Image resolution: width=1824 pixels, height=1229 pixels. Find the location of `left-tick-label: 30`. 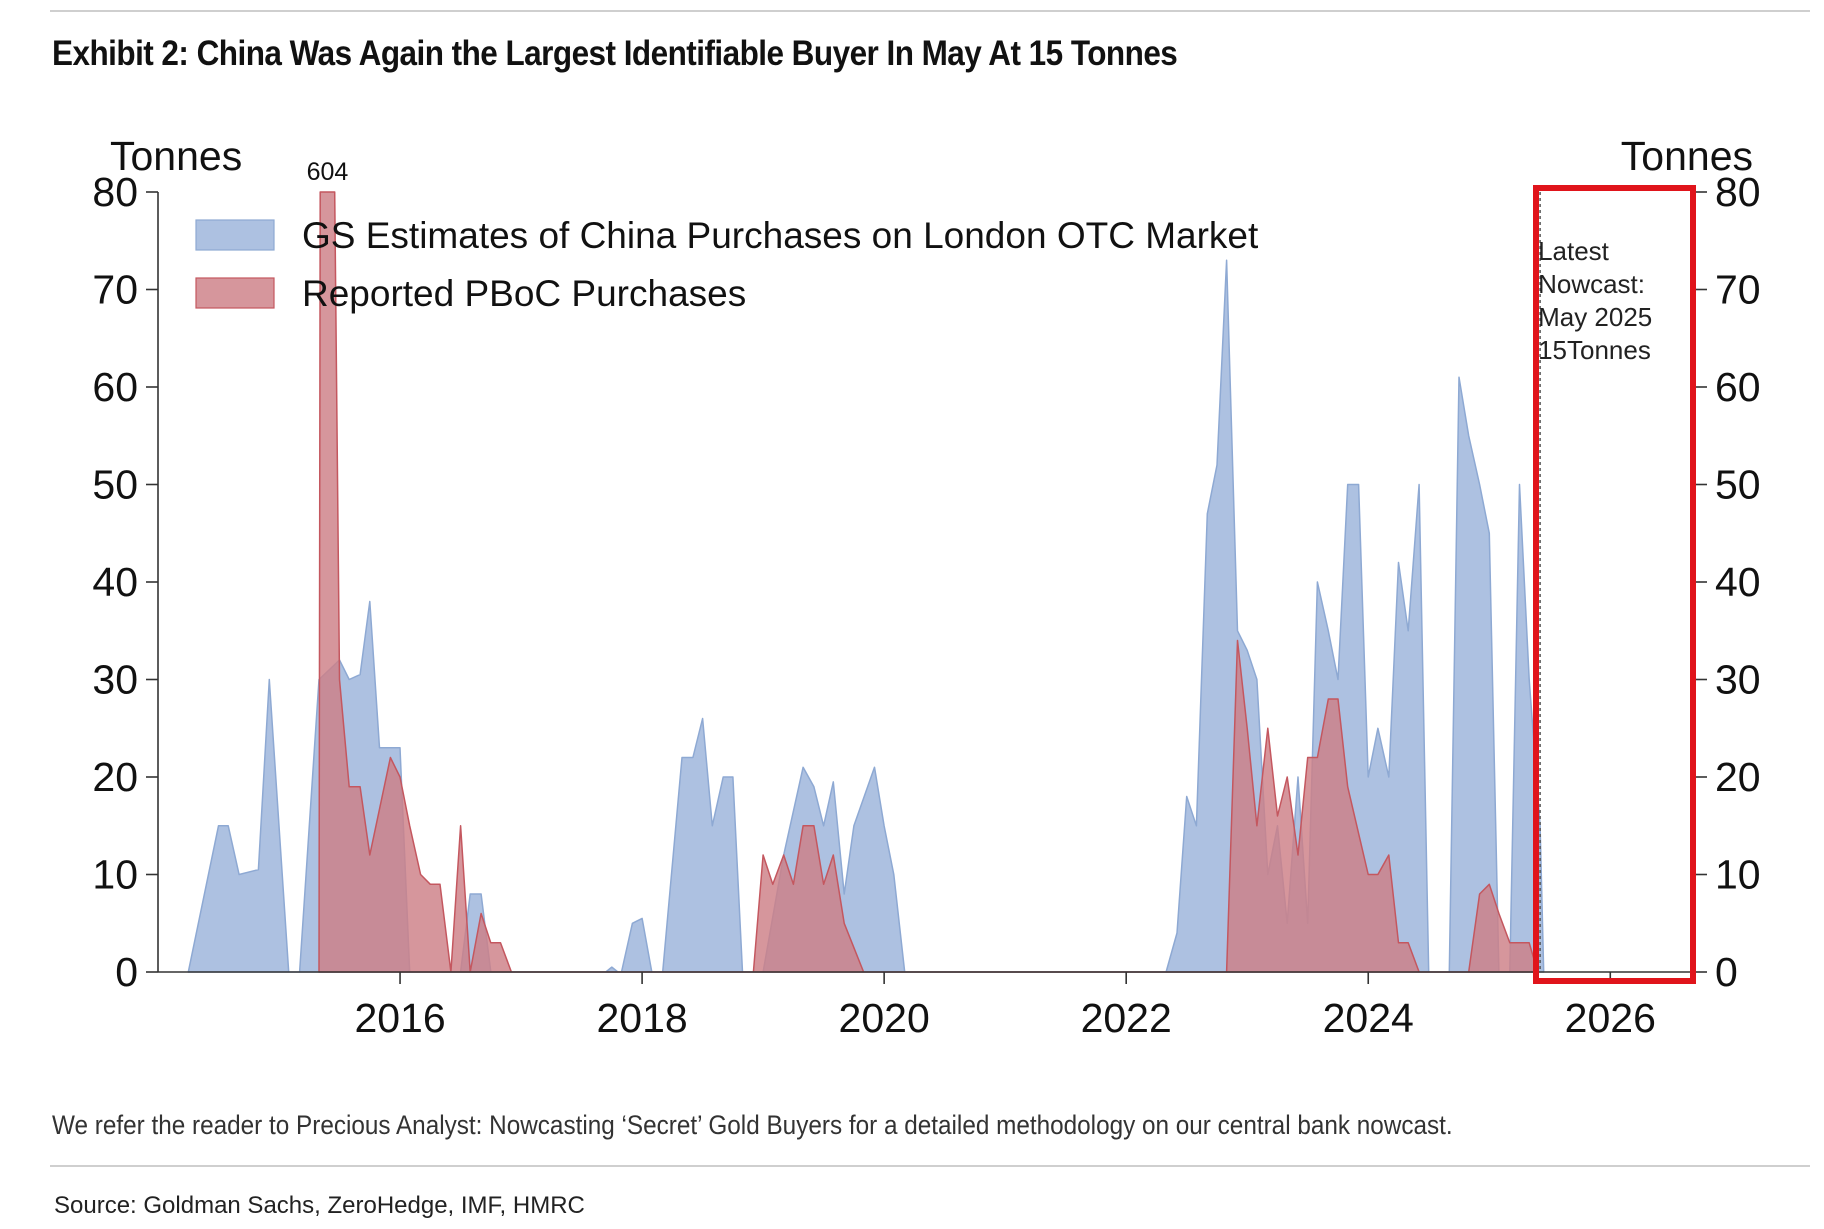

left-tick-label: 30 is located at coordinates (115, 680).